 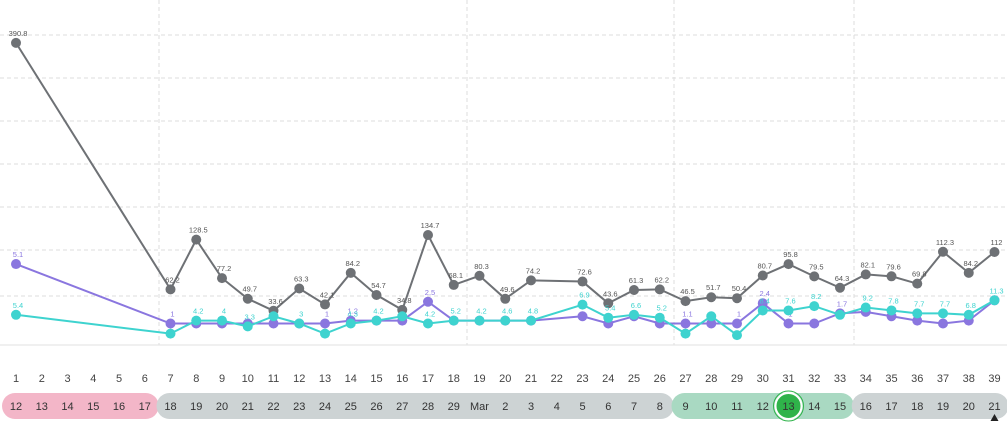 What do you see at coordinates (557, 407) in the screenshot?
I see `date-label: 4` at bounding box center [557, 407].